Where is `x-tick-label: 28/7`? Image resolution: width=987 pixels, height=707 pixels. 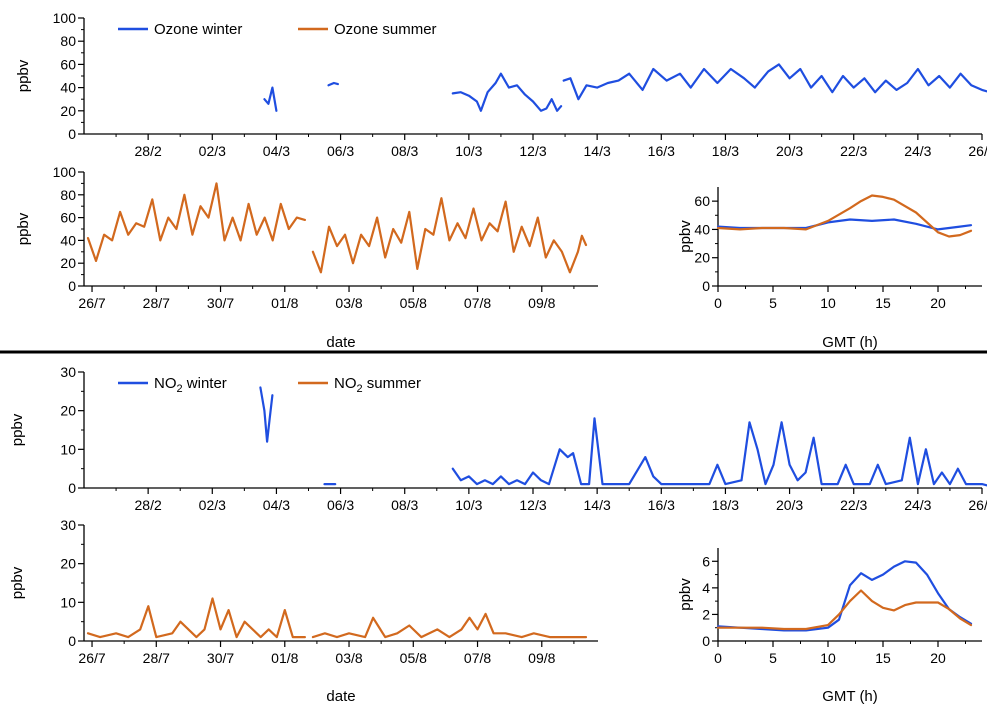
x-tick-label: 28/7 is located at coordinates (156, 658).